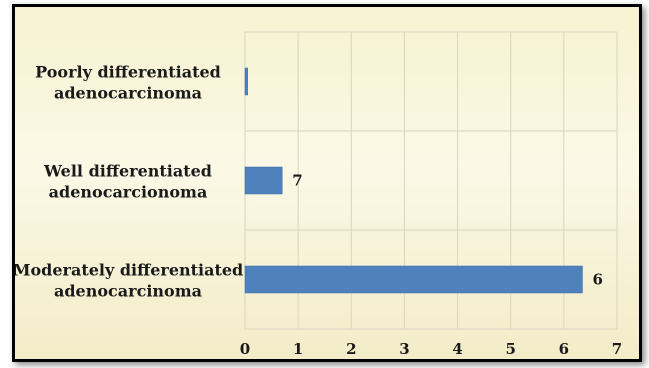 This screenshot has width=649, height=368. I want to click on x-tick-label: 5, so click(510, 349).